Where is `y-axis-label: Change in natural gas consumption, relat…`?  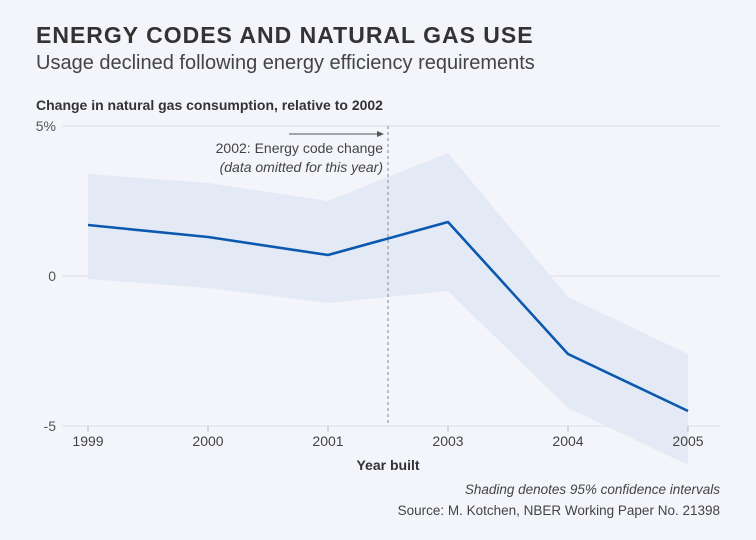 y-axis-label: Change in natural gas consumption, relat… is located at coordinates (209, 105).